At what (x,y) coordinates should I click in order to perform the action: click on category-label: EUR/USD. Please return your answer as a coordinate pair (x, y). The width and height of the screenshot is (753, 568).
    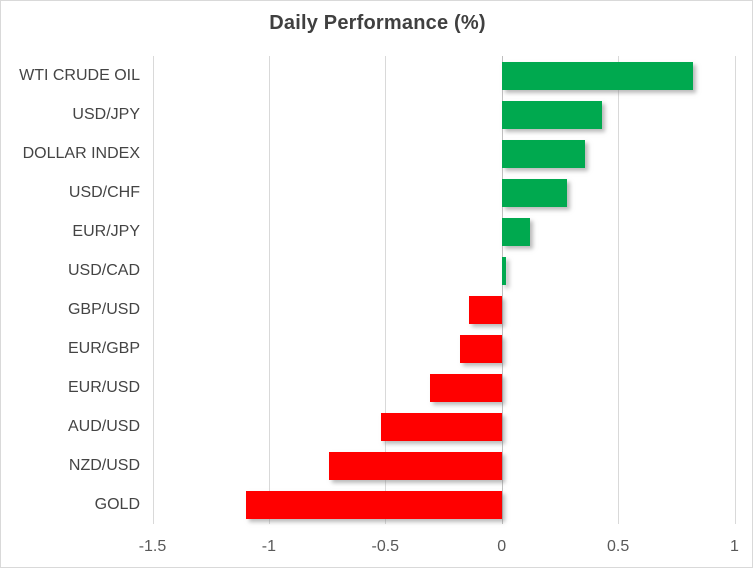
    Looking at the image, I should click on (103, 387).